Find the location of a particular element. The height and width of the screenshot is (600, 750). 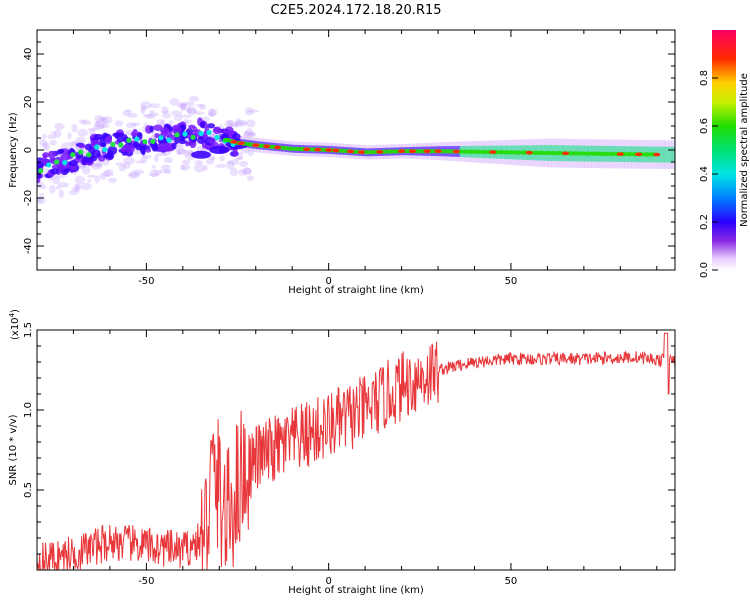

spectrogram-ytick-label: 40 is located at coordinates (28, 54).